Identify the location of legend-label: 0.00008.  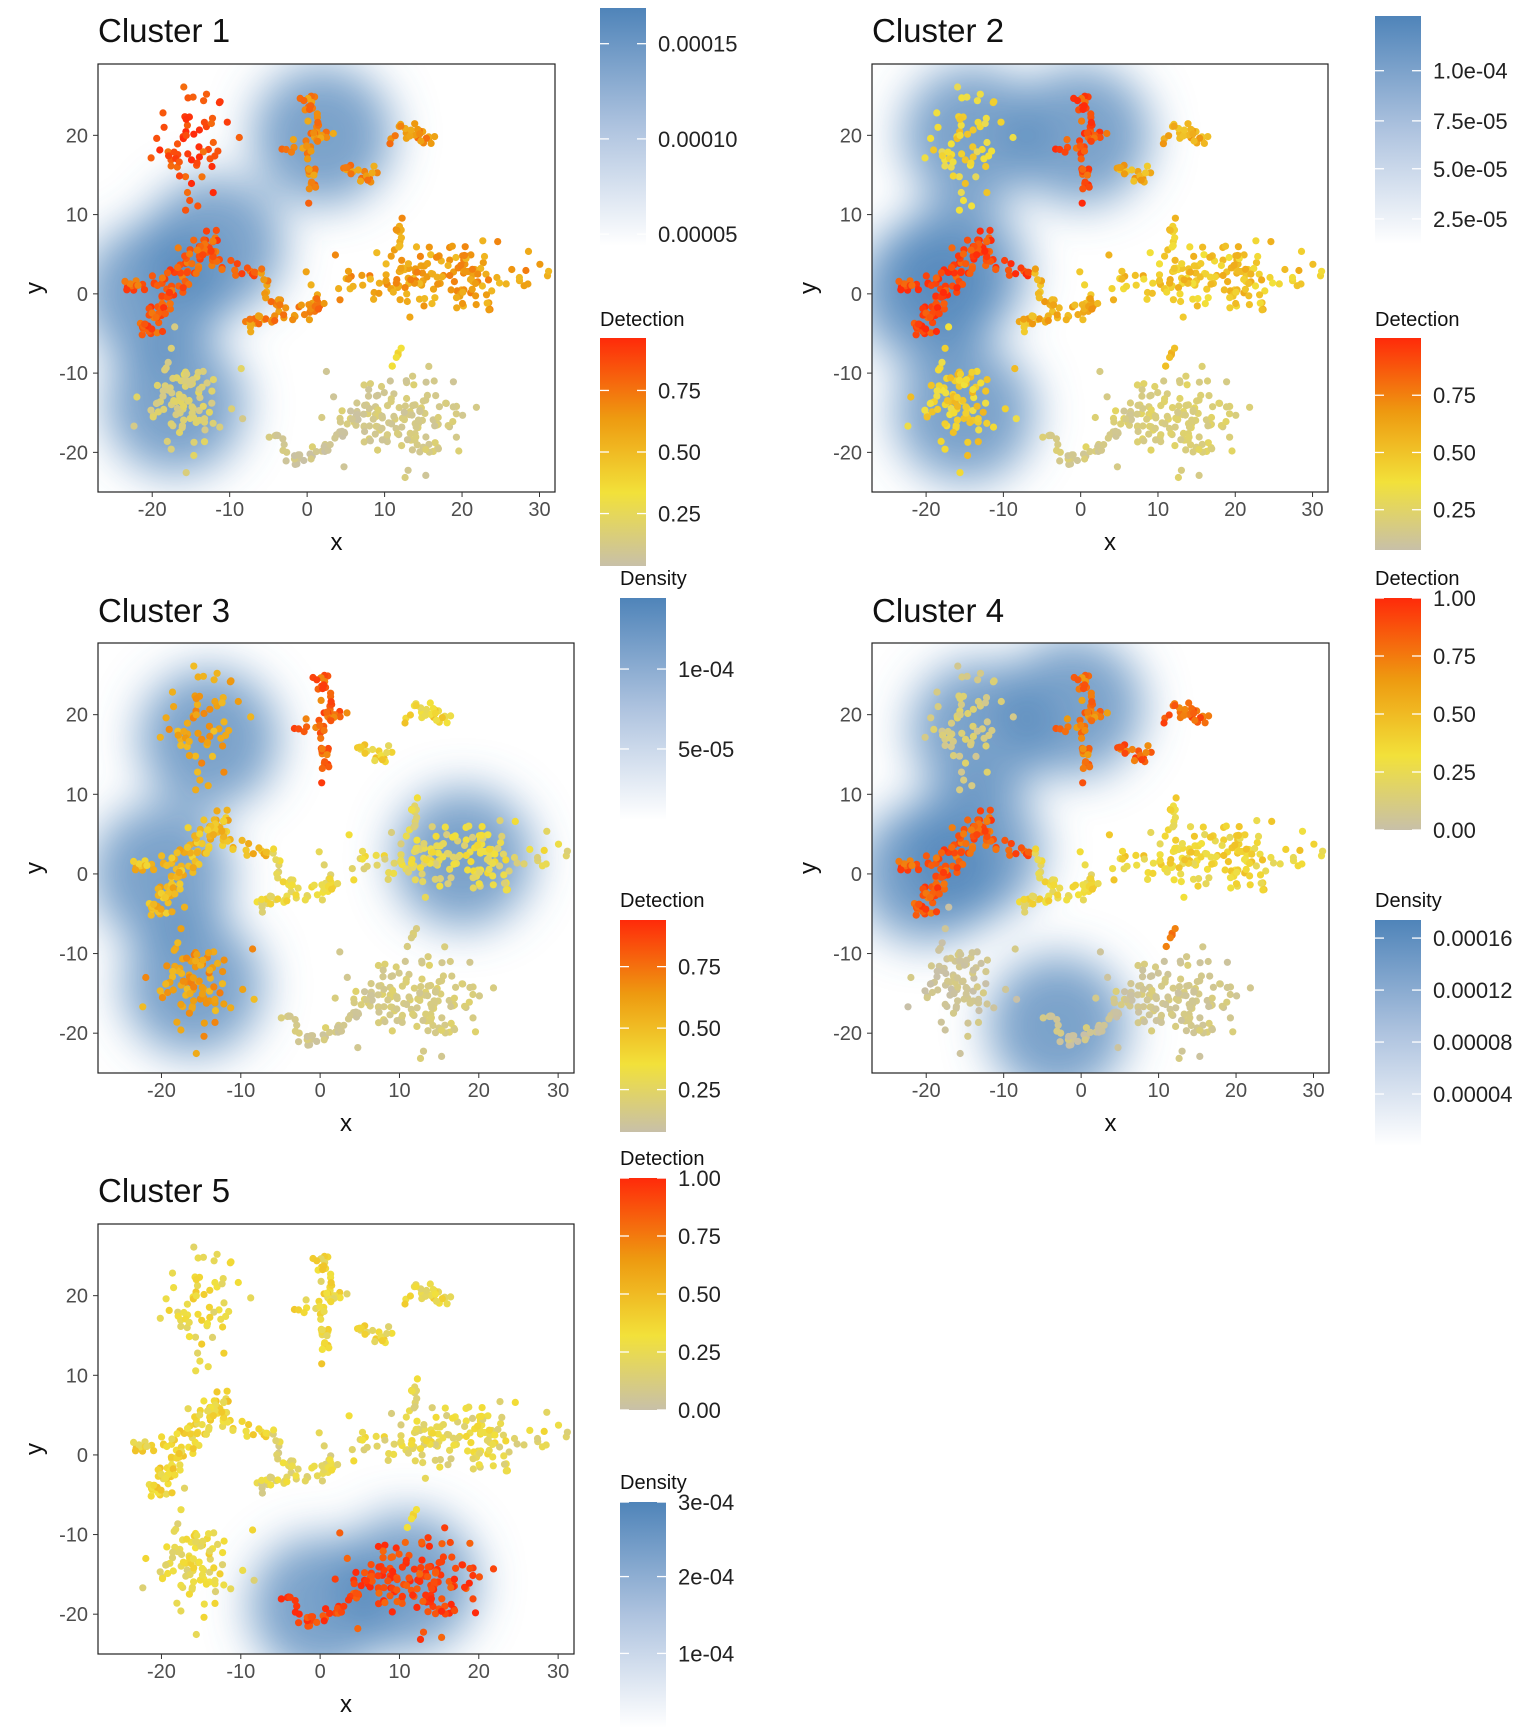
(1473, 1042).